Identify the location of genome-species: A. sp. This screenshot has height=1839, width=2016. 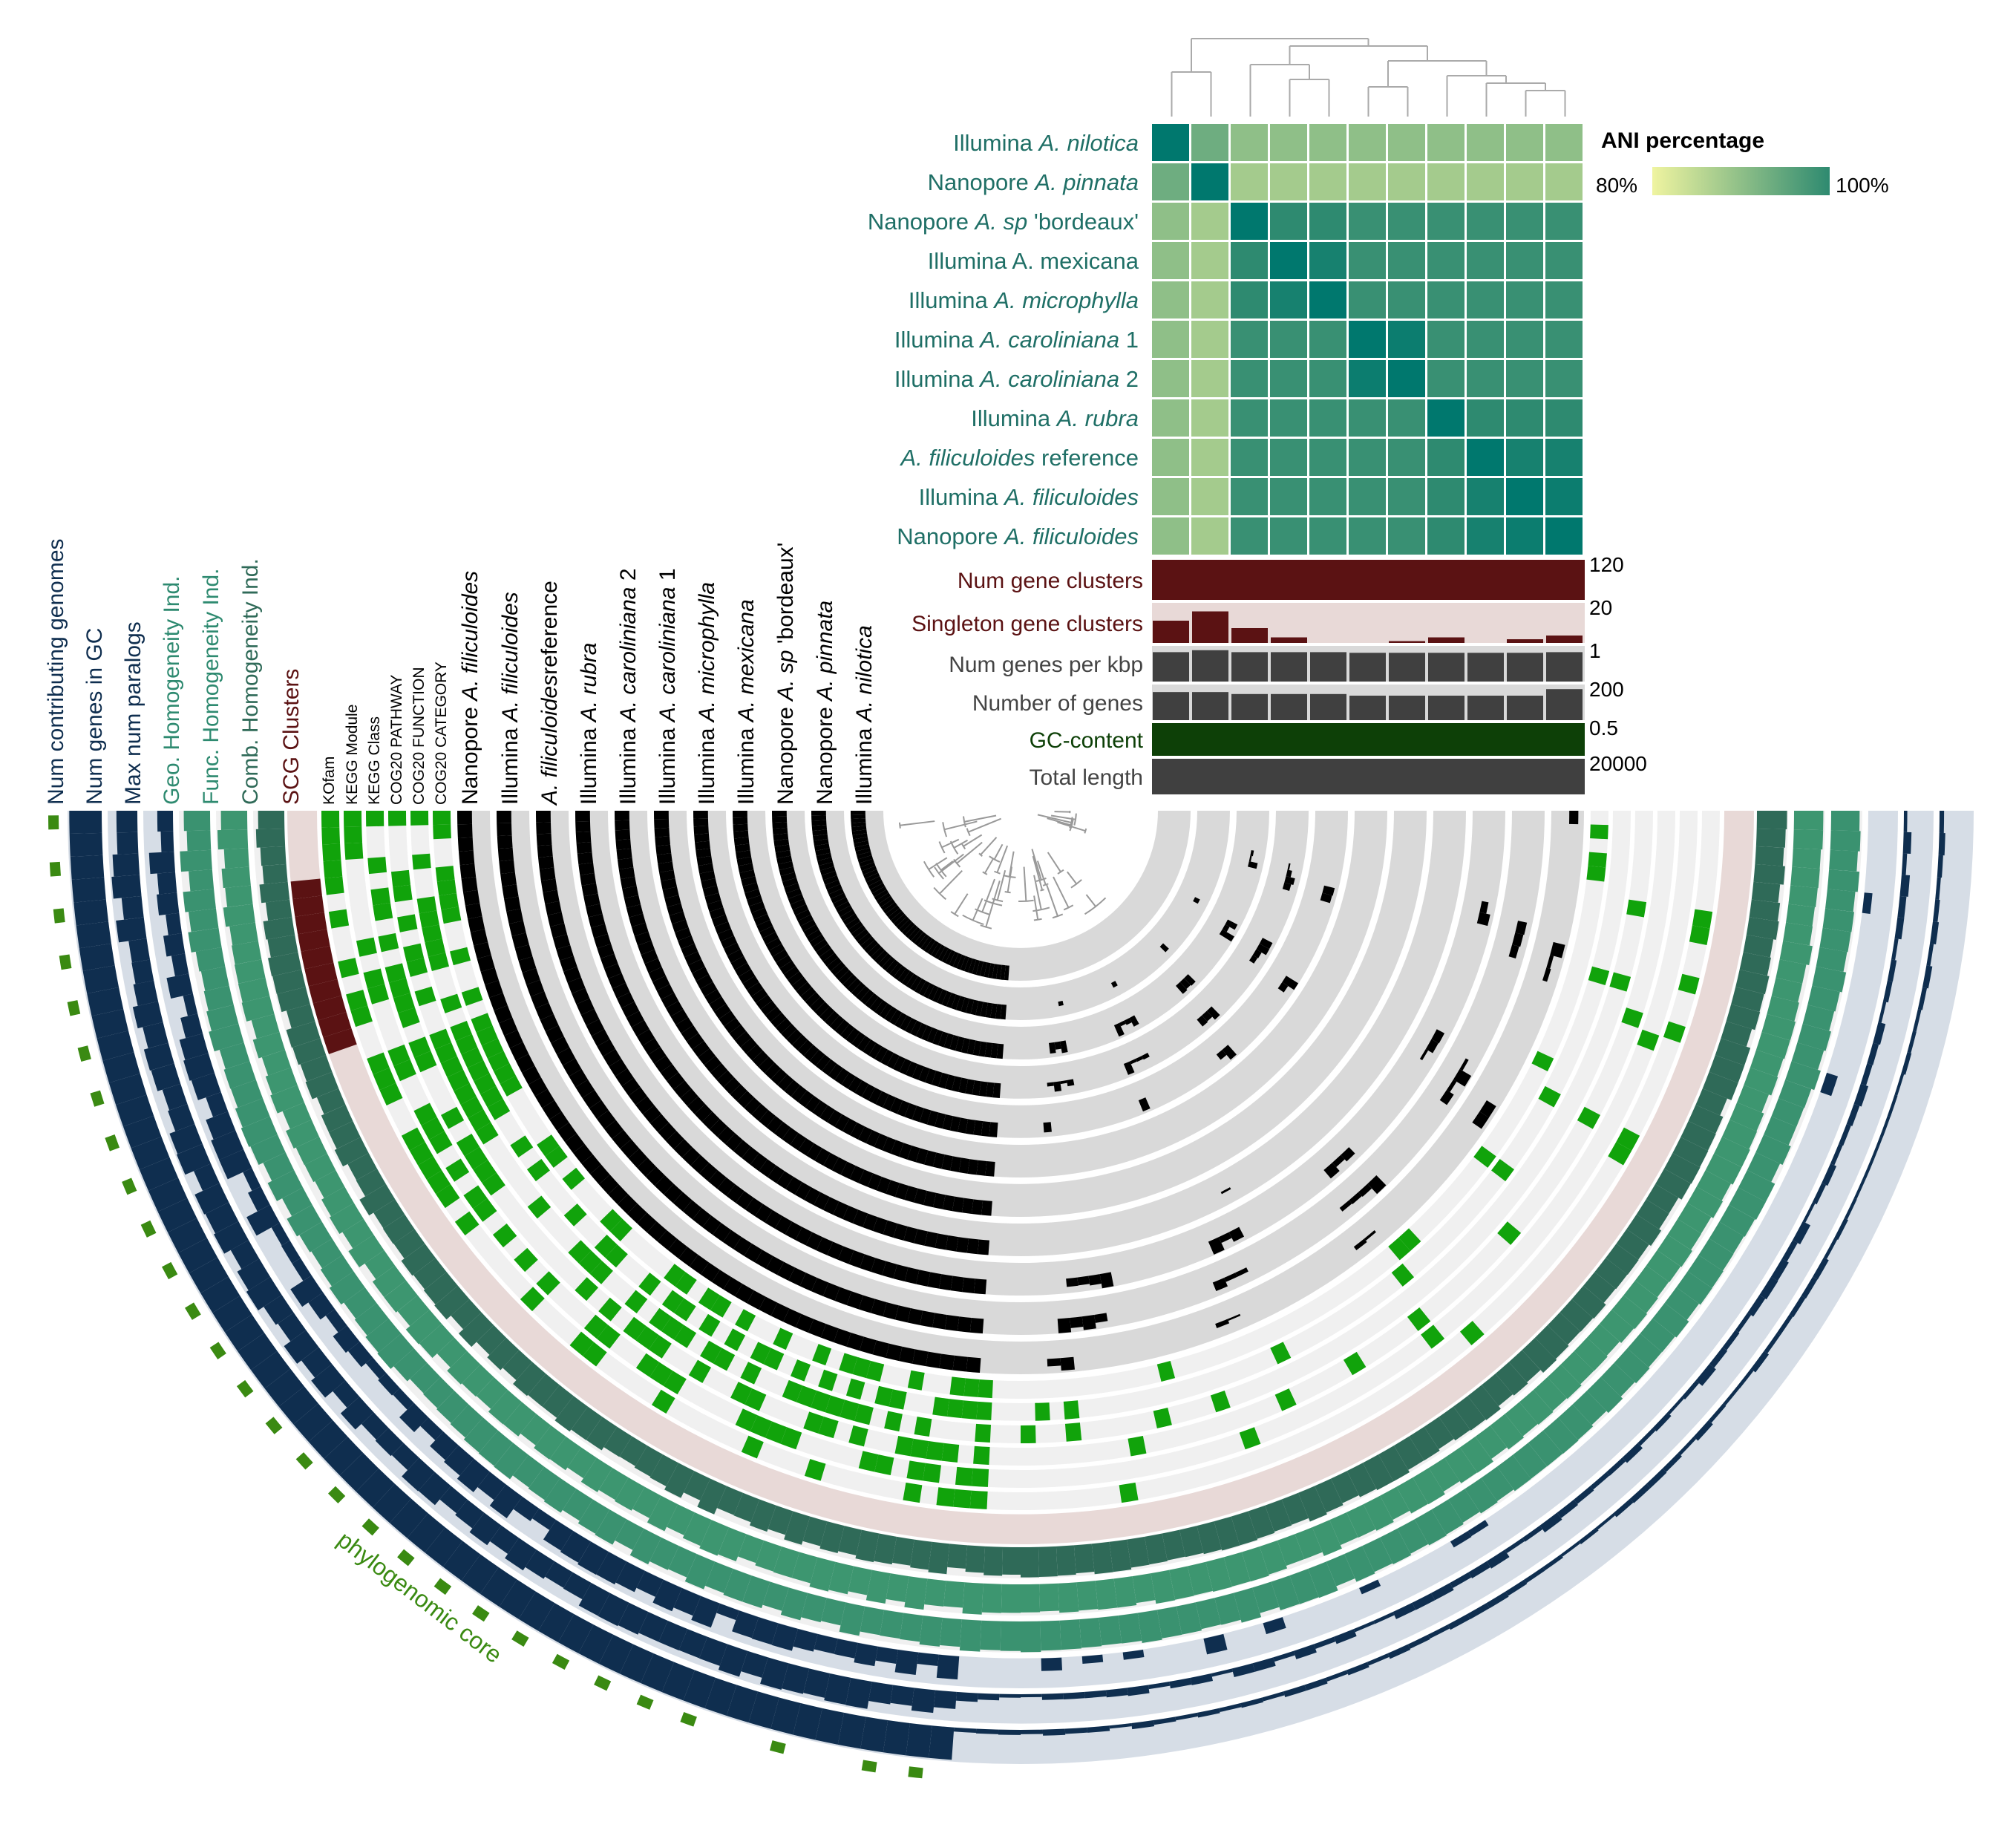
(786, 676).